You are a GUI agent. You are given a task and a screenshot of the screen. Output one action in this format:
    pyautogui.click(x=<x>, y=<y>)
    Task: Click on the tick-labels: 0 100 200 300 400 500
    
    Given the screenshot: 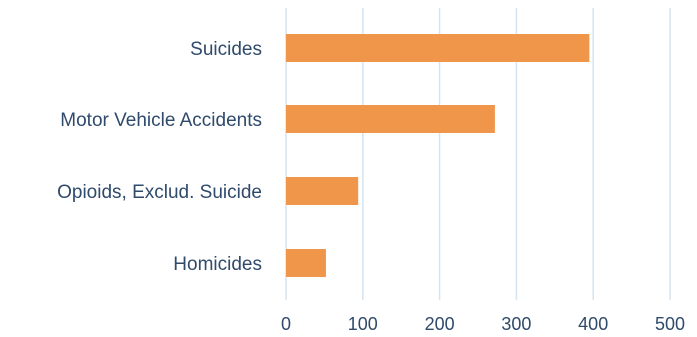 What is the action you would take?
    pyautogui.click(x=483, y=324)
    